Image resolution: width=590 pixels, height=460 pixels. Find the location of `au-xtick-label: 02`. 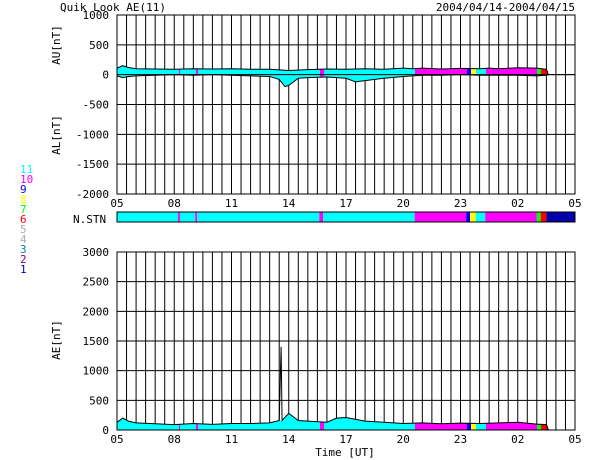

au-xtick-label: 02 is located at coordinates (517, 203).